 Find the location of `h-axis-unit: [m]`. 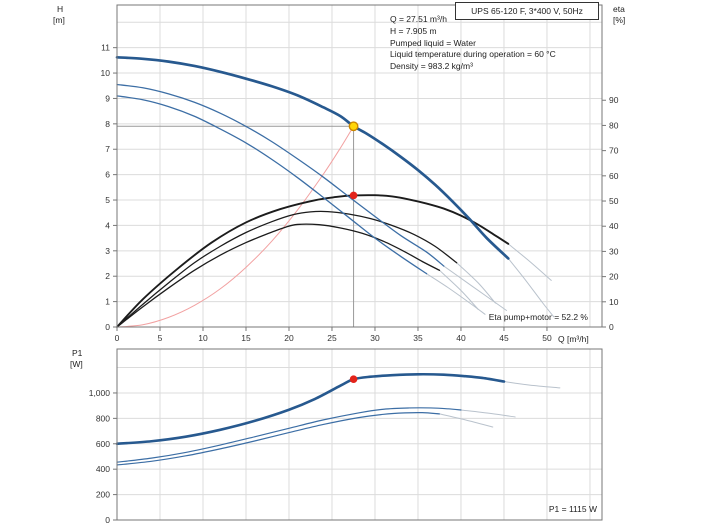

h-axis-unit: [m] is located at coordinates (59, 20).